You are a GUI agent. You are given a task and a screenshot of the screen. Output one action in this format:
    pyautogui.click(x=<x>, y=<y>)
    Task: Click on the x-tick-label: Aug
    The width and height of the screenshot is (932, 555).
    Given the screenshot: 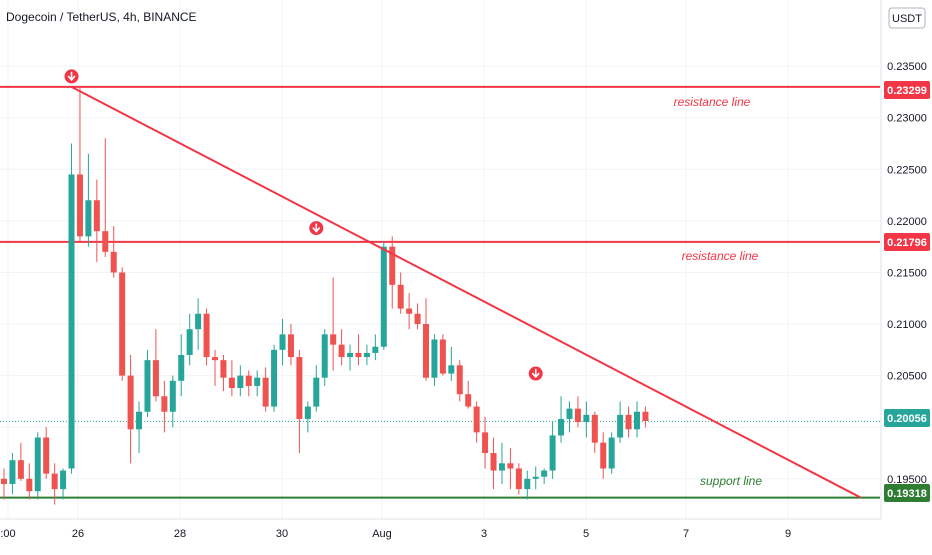 What is the action you would take?
    pyautogui.click(x=382, y=534)
    